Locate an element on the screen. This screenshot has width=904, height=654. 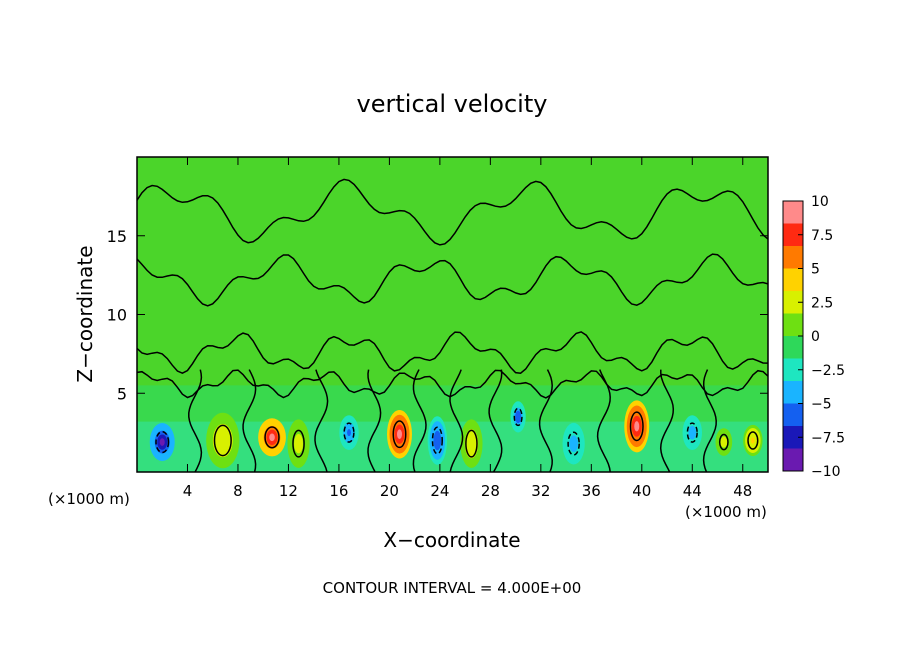
x-tick-label: 36 is located at coordinates (591, 491).